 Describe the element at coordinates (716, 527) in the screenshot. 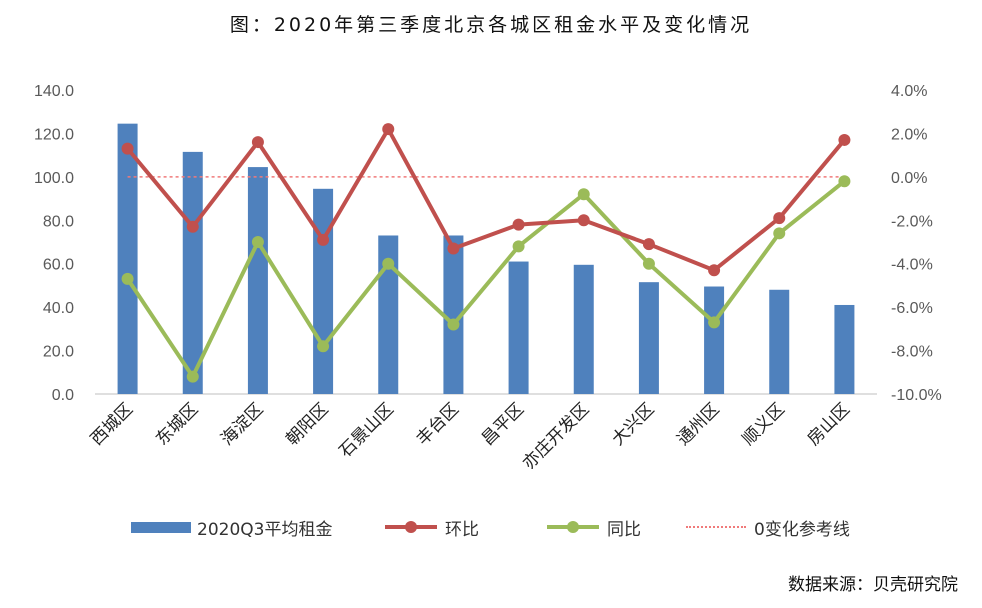

I see `legend-swatch-ref` at that location.